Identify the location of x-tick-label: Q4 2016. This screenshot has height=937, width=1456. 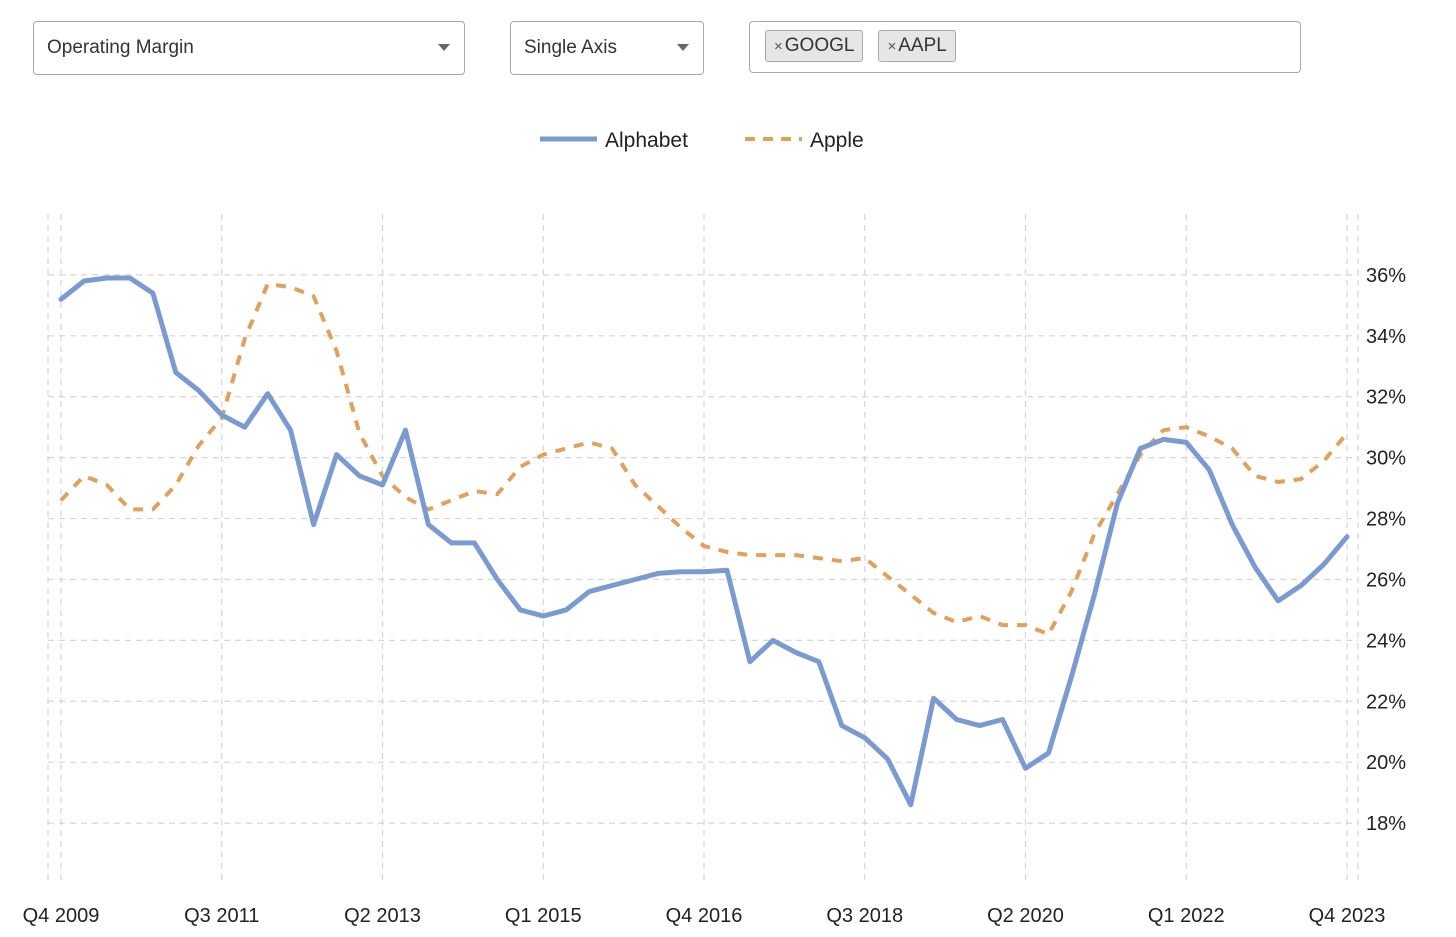
(704, 916).